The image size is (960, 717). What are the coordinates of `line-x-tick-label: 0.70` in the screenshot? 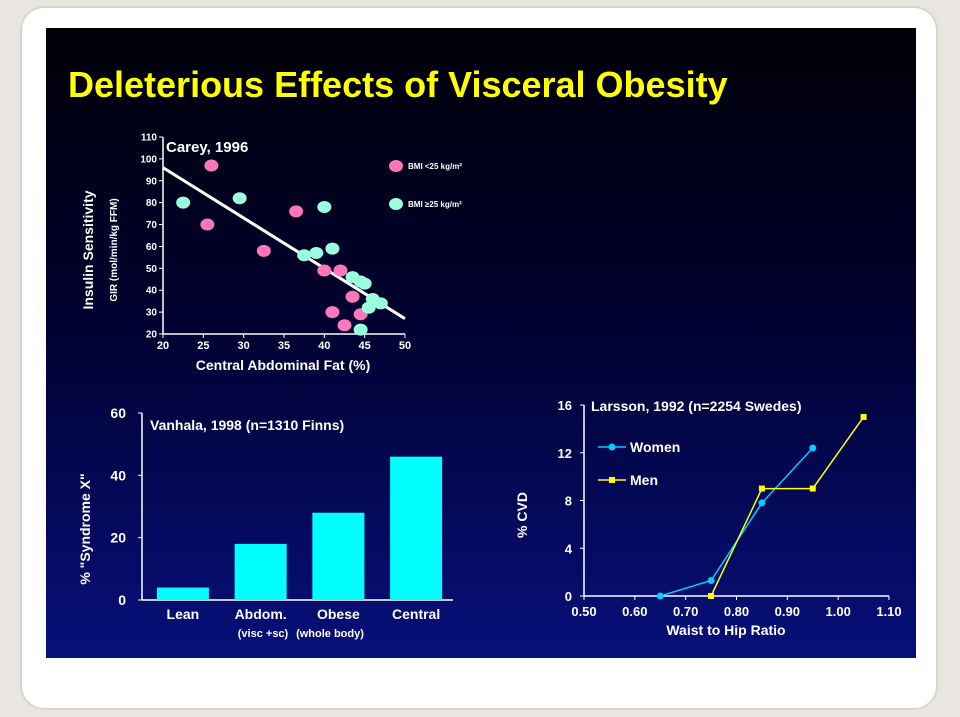 It's located at (685, 611).